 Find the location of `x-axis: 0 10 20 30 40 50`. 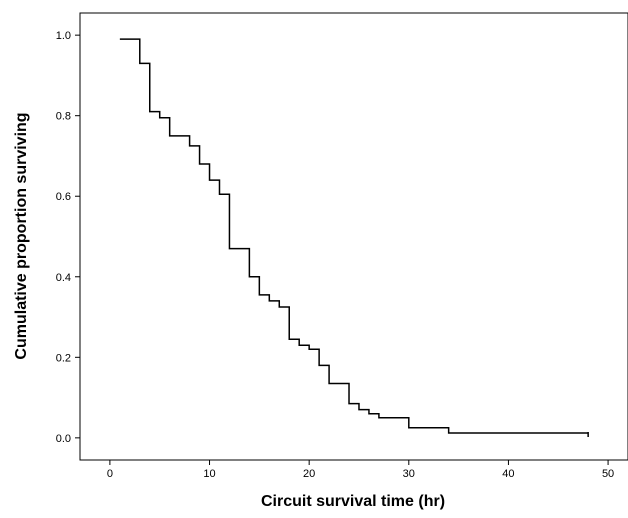

x-axis: 0 10 20 30 40 50 is located at coordinates (360, 470).